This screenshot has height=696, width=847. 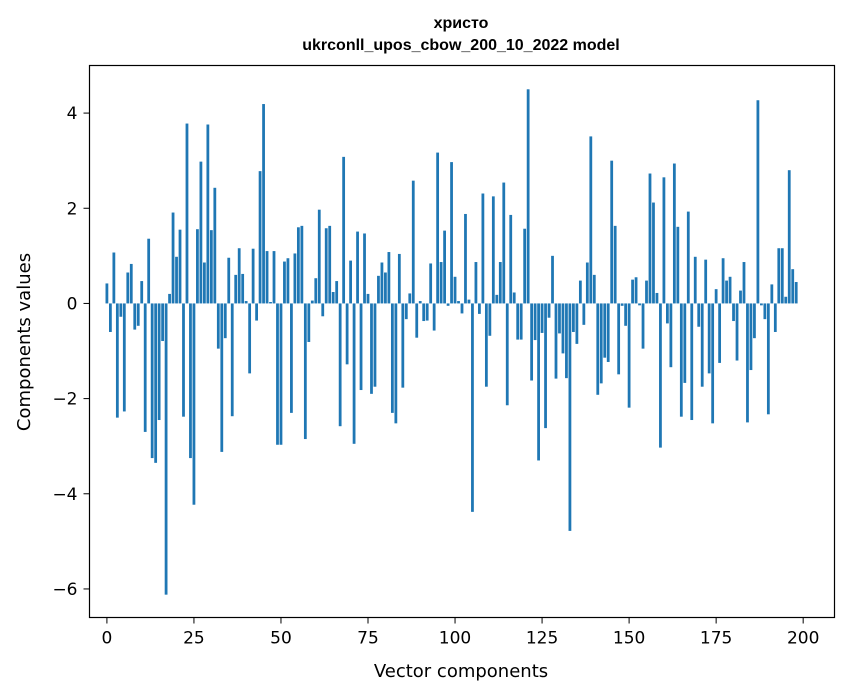 What do you see at coordinates (281, 639) in the screenshot?
I see `x-tick-label: 50` at bounding box center [281, 639].